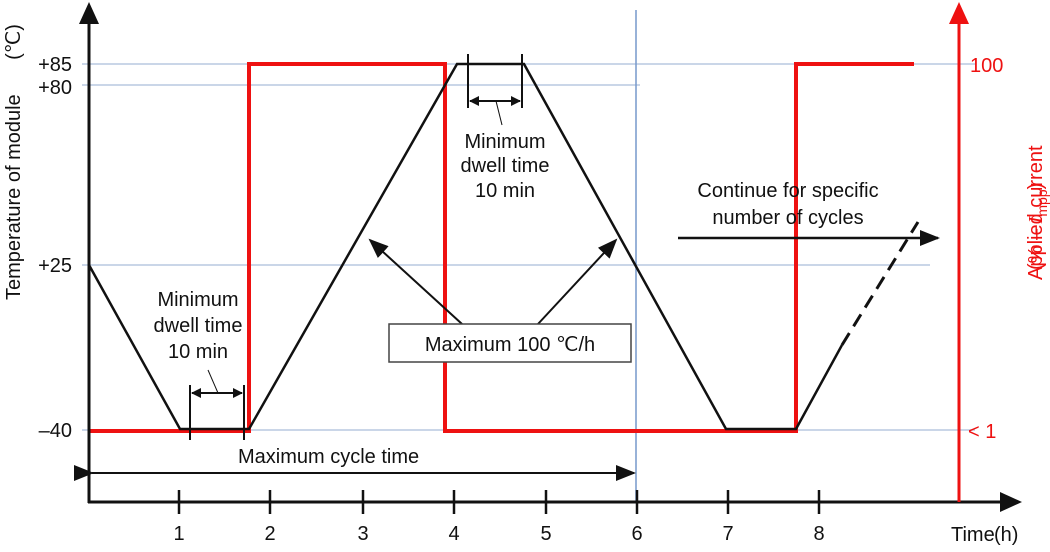 This screenshot has width=1050, height=552. What do you see at coordinates (328, 457) in the screenshot?
I see `svg-text: Maximum cycle time` at bounding box center [328, 457].